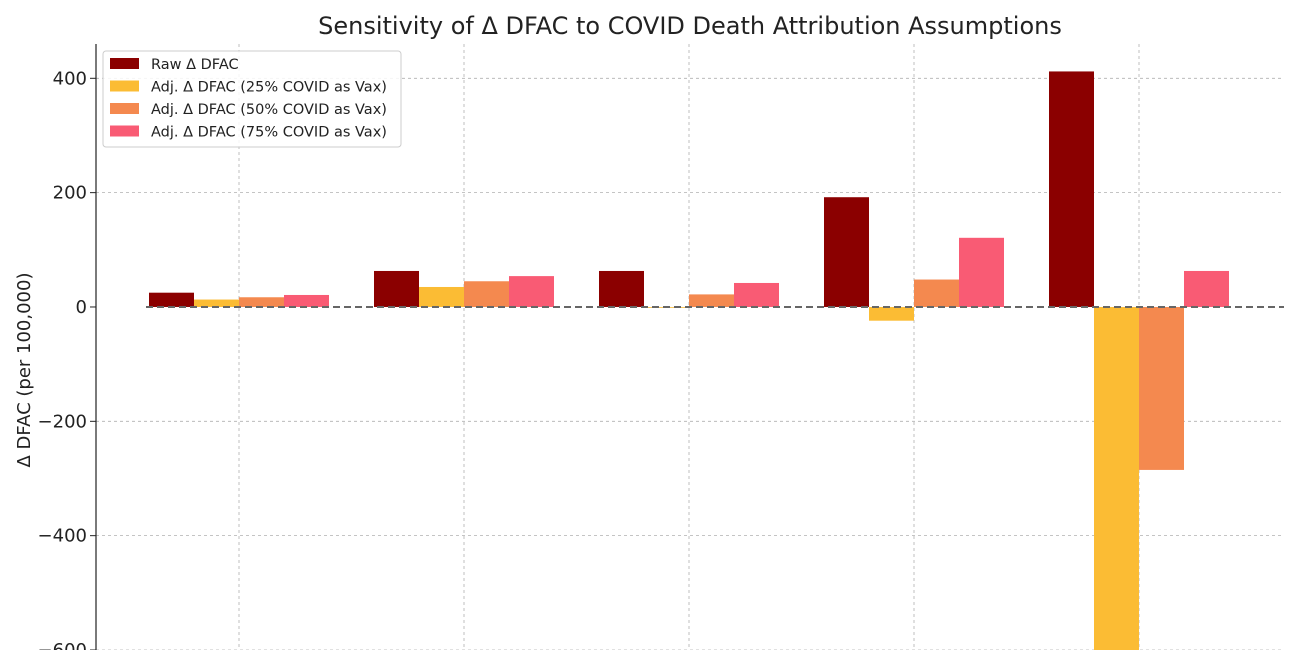  What do you see at coordinates (269, 133) in the screenshot?
I see `legend-label: Adj. Δ DFAC (75% COVID as Vax)` at bounding box center [269, 133].